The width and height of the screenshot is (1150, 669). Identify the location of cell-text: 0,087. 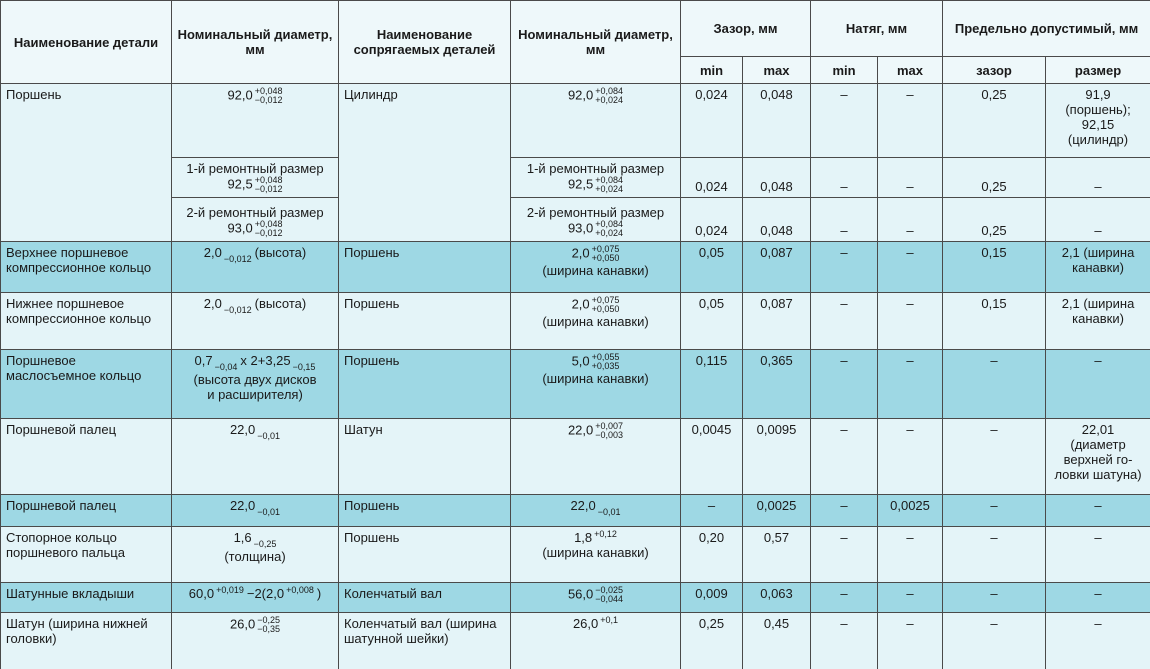
(776, 303).